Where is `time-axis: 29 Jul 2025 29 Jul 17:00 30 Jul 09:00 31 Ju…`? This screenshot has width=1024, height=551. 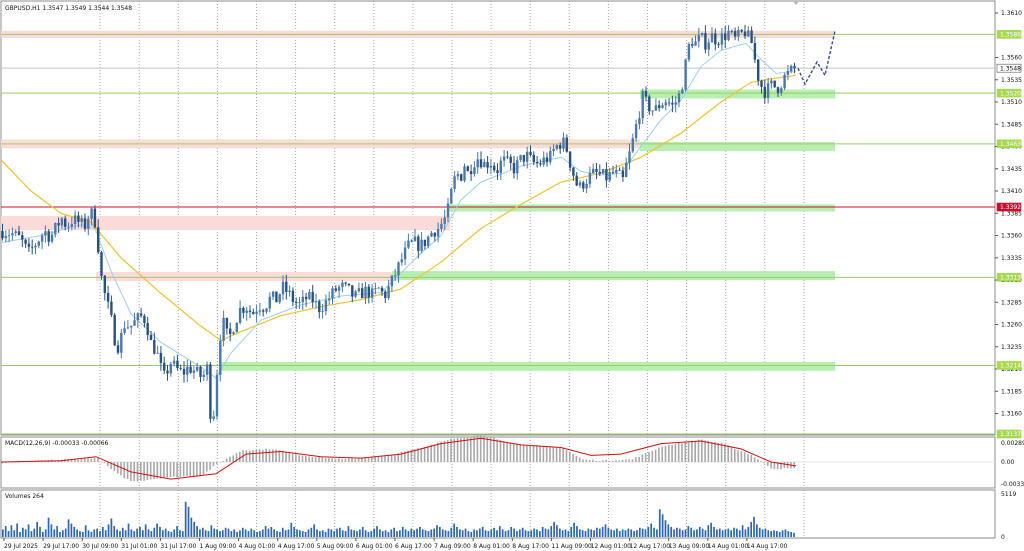
time-axis: 29 Jul 2025 29 Jul 17:00 30 Jul 09:00 31 Ju… is located at coordinates (395, 544).